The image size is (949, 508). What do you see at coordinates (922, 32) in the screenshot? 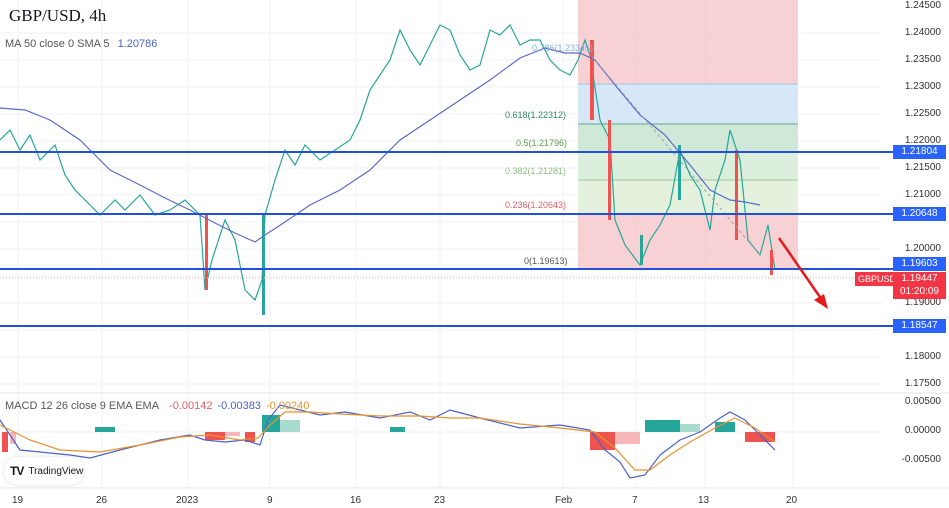
I see `price-tick: 1.24000` at bounding box center [922, 32].